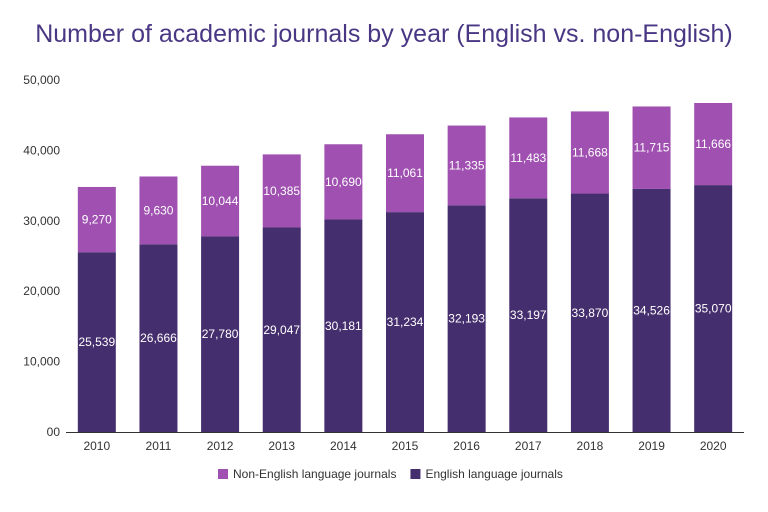 The width and height of the screenshot is (768, 512). What do you see at coordinates (343, 446) in the screenshot?
I see `x-tick-label: 2014` at bounding box center [343, 446].